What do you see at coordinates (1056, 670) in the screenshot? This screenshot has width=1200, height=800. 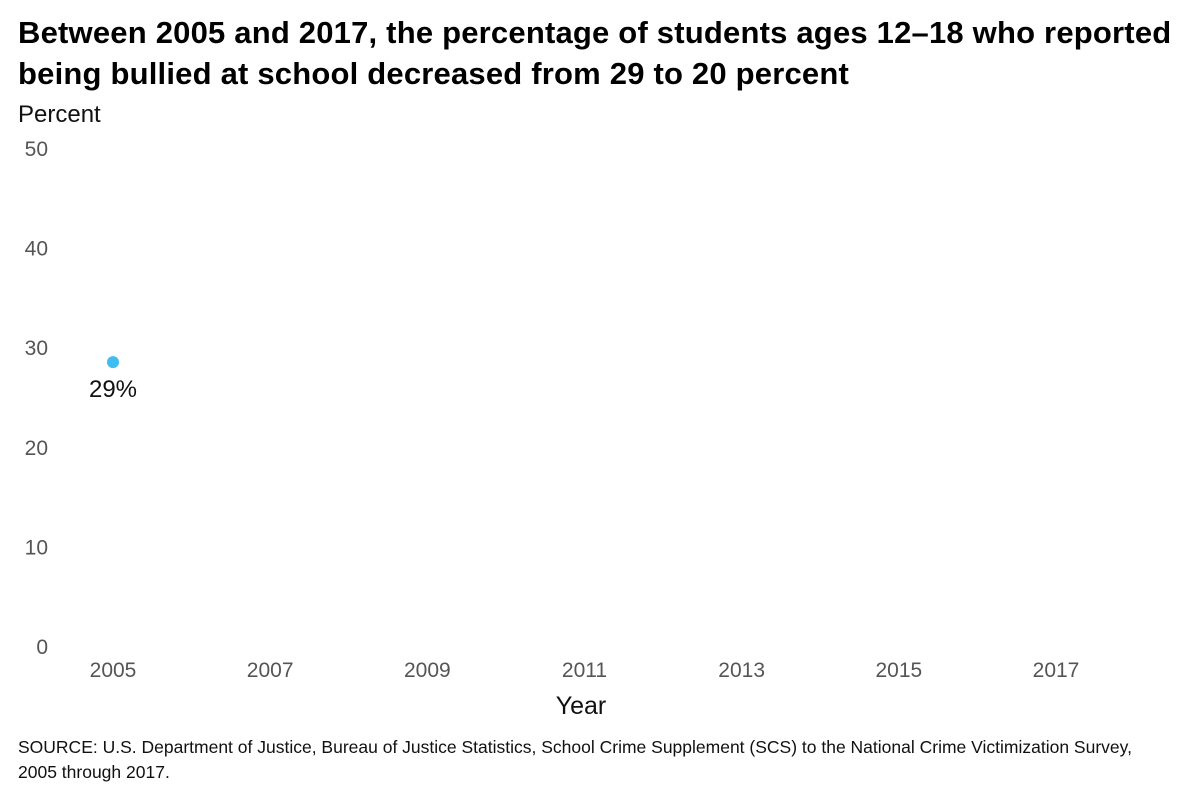 I see `x-tick-label: 2017` at bounding box center [1056, 670].